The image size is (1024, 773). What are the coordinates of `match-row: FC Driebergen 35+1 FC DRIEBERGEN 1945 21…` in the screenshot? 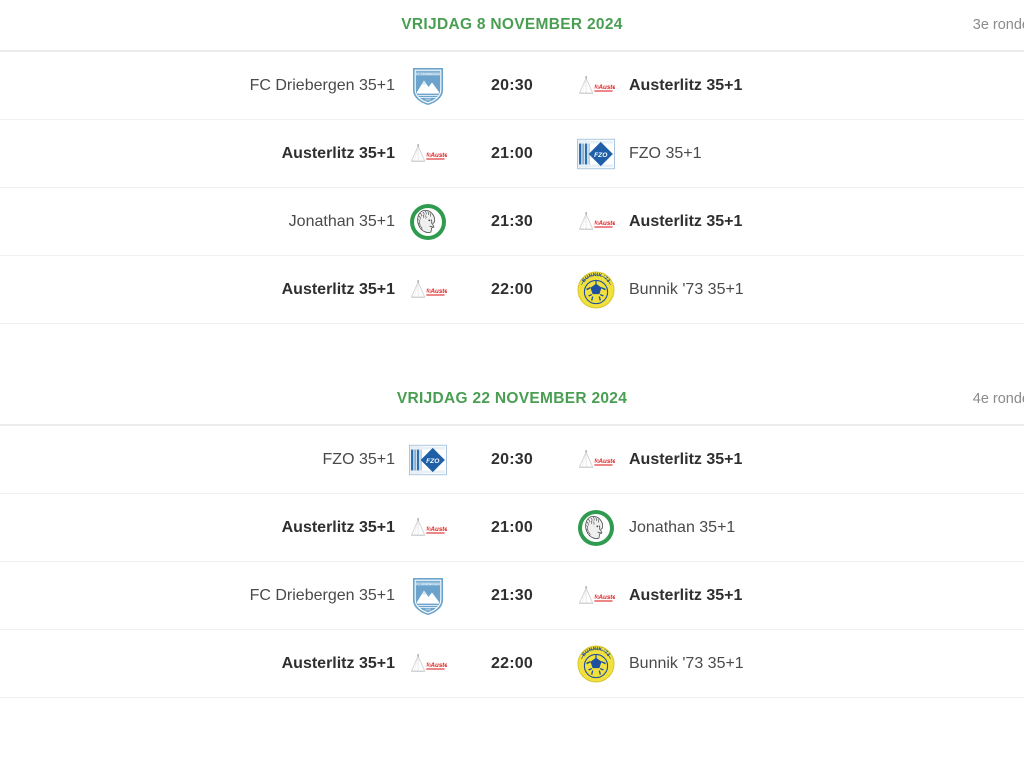 It's located at (512, 596).